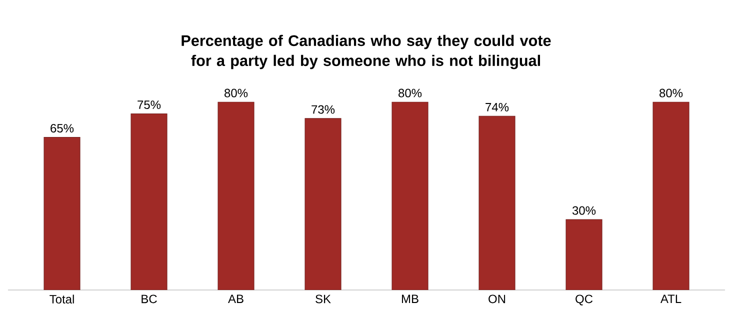  What do you see at coordinates (62, 299) in the screenshot?
I see `x-tick-label: Total` at bounding box center [62, 299].